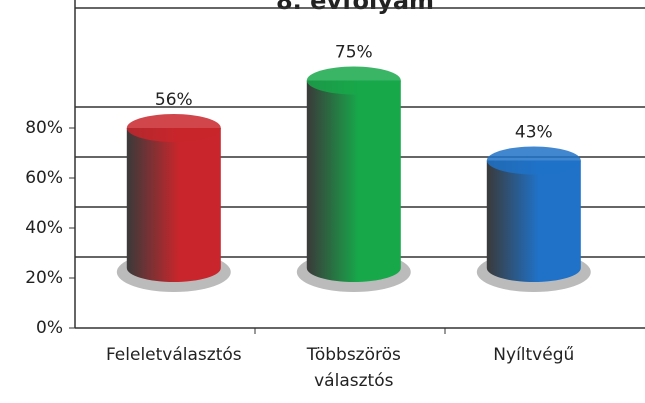 The width and height of the screenshot is (645, 403). Describe the element at coordinates (44, 228) in the screenshot. I see `y-tick-label: 40%` at that location.